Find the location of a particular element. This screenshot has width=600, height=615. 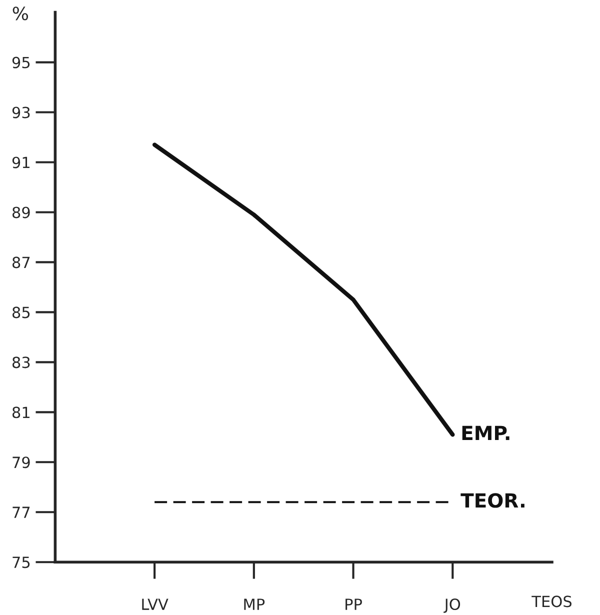

y-tick-label: 89 is located at coordinates (21, 212).